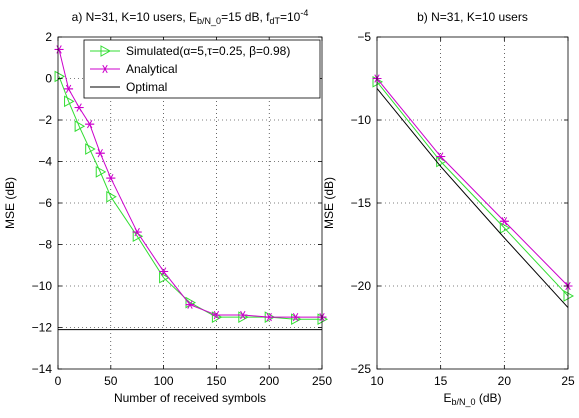 This screenshot has width=579, height=418. I want to click on x-tick-label: 20, so click(505, 381).